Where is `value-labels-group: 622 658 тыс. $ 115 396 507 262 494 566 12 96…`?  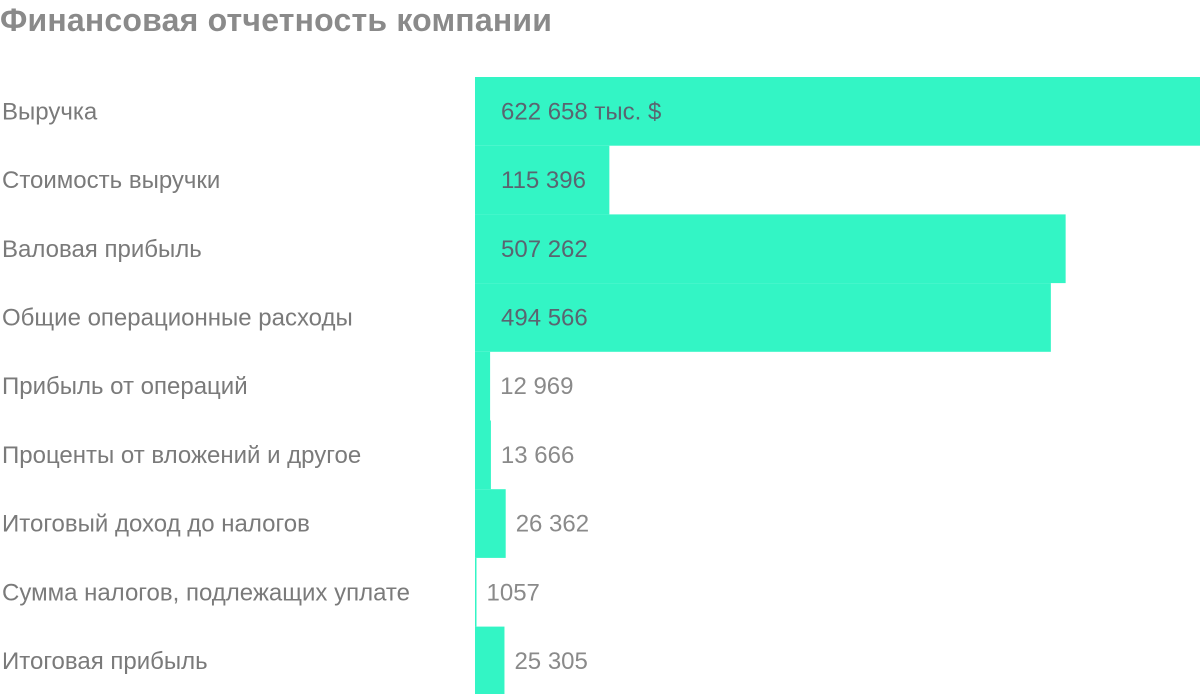 value-labels-group: 622 658 тыс. $ 115 396 507 262 494 566 12 96… is located at coordinates (574, 386).